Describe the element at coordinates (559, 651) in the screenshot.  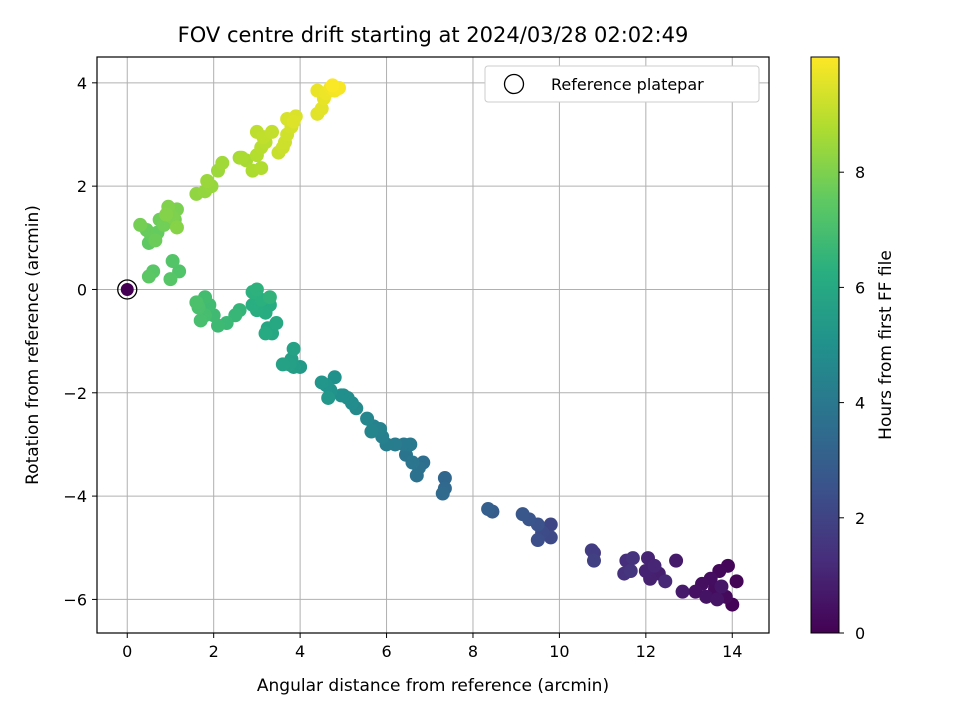
I see `x-tick-label: 10` at that location.